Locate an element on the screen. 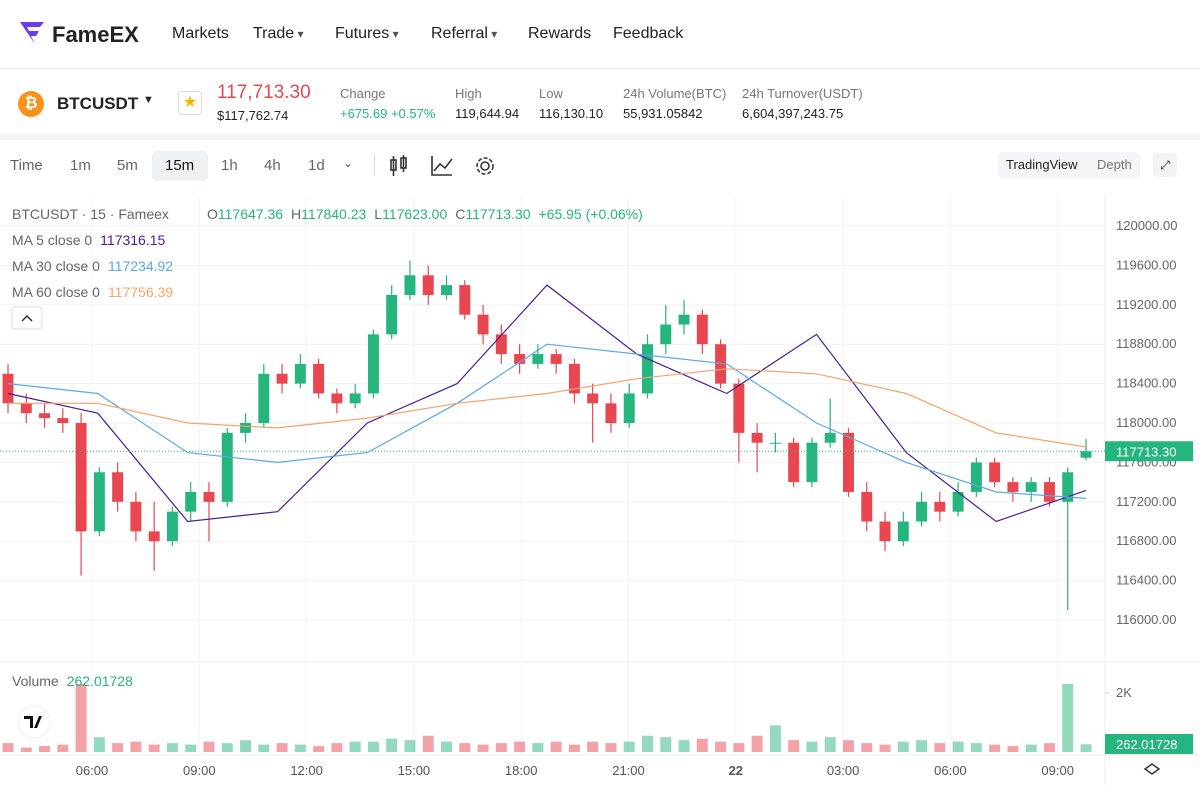 The width and height of the screenshot is (1200, 785). fullscreen: ⤢ is located at coordinates (1165, 165).